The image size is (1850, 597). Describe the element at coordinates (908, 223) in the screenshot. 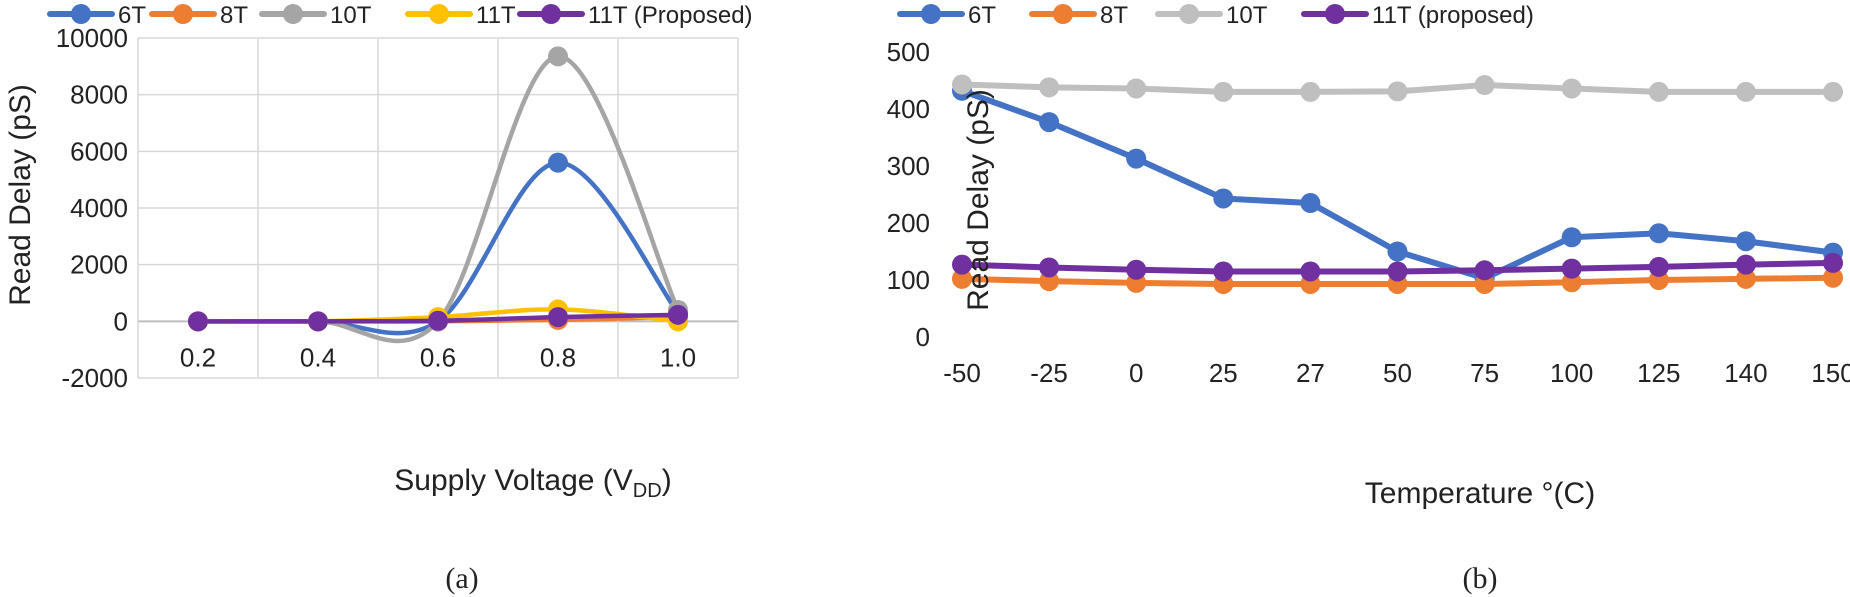

I see `chart-b-y-tick-label: 200` at that location.